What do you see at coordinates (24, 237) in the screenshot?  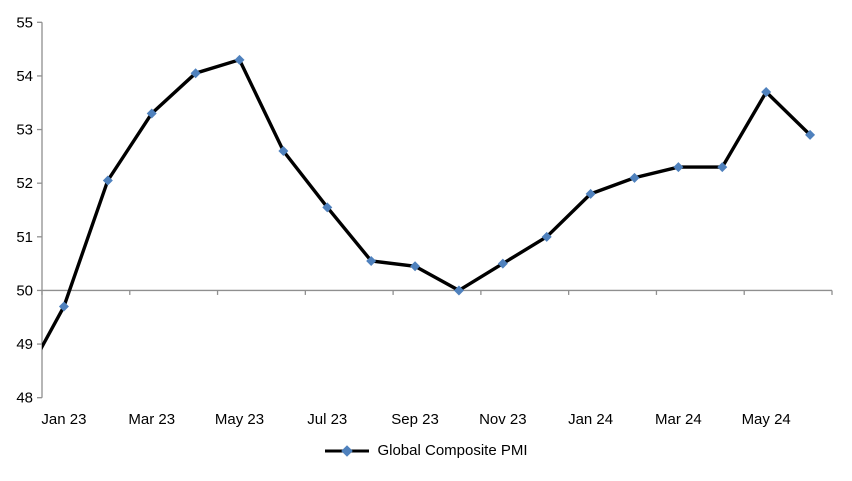 I see `y-tick-label: 51` at bounding box center [24, 237].